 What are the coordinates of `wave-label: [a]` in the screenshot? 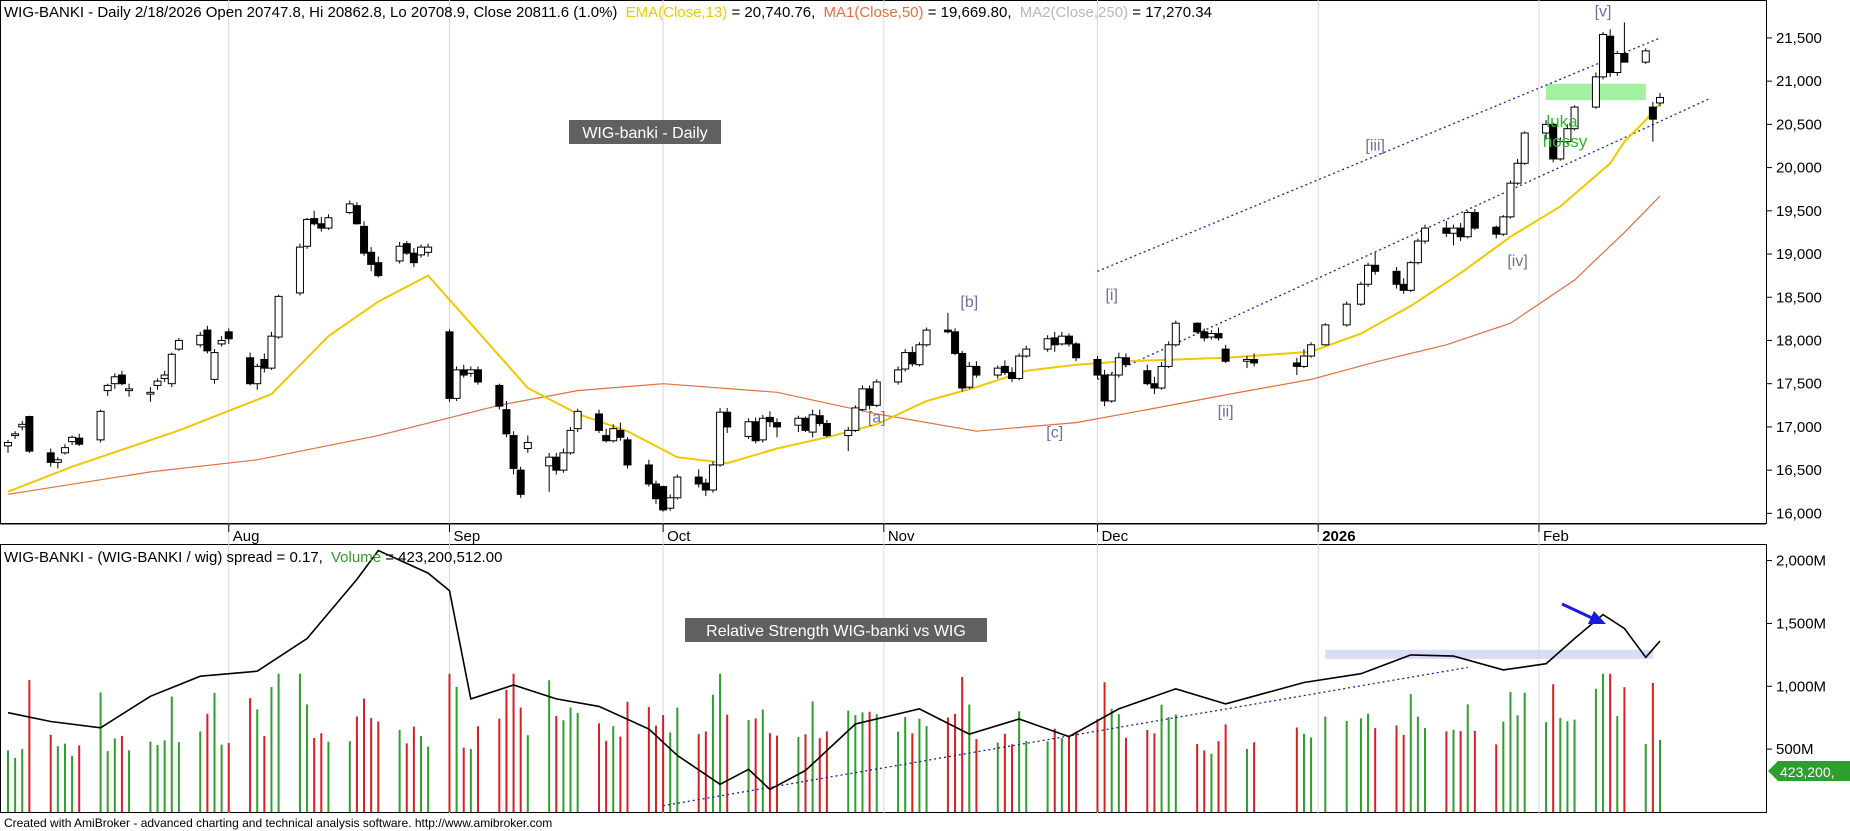 It's located at (877, 418).